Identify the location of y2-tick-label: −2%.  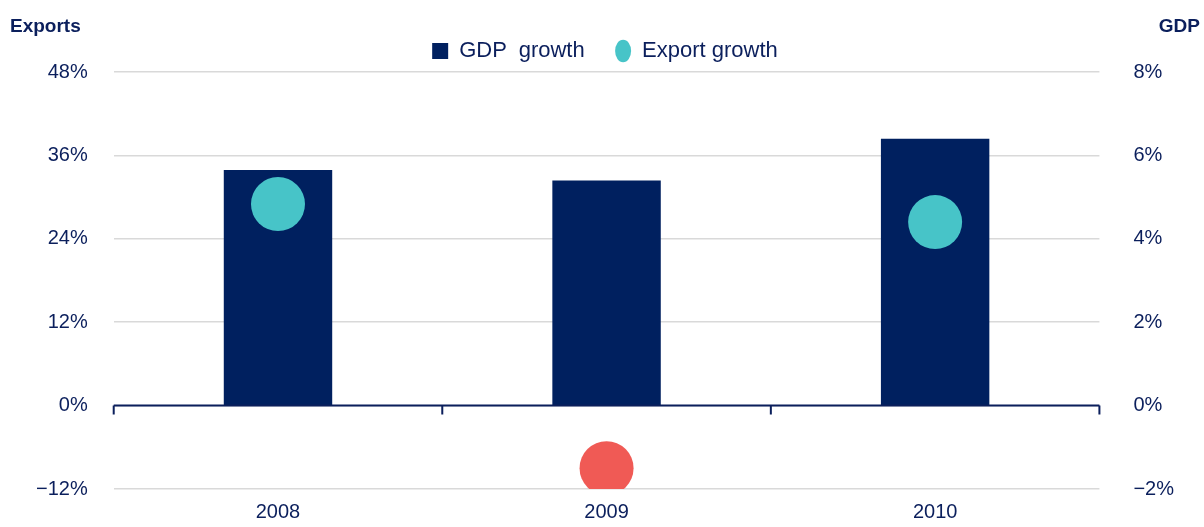
(1154, 487).